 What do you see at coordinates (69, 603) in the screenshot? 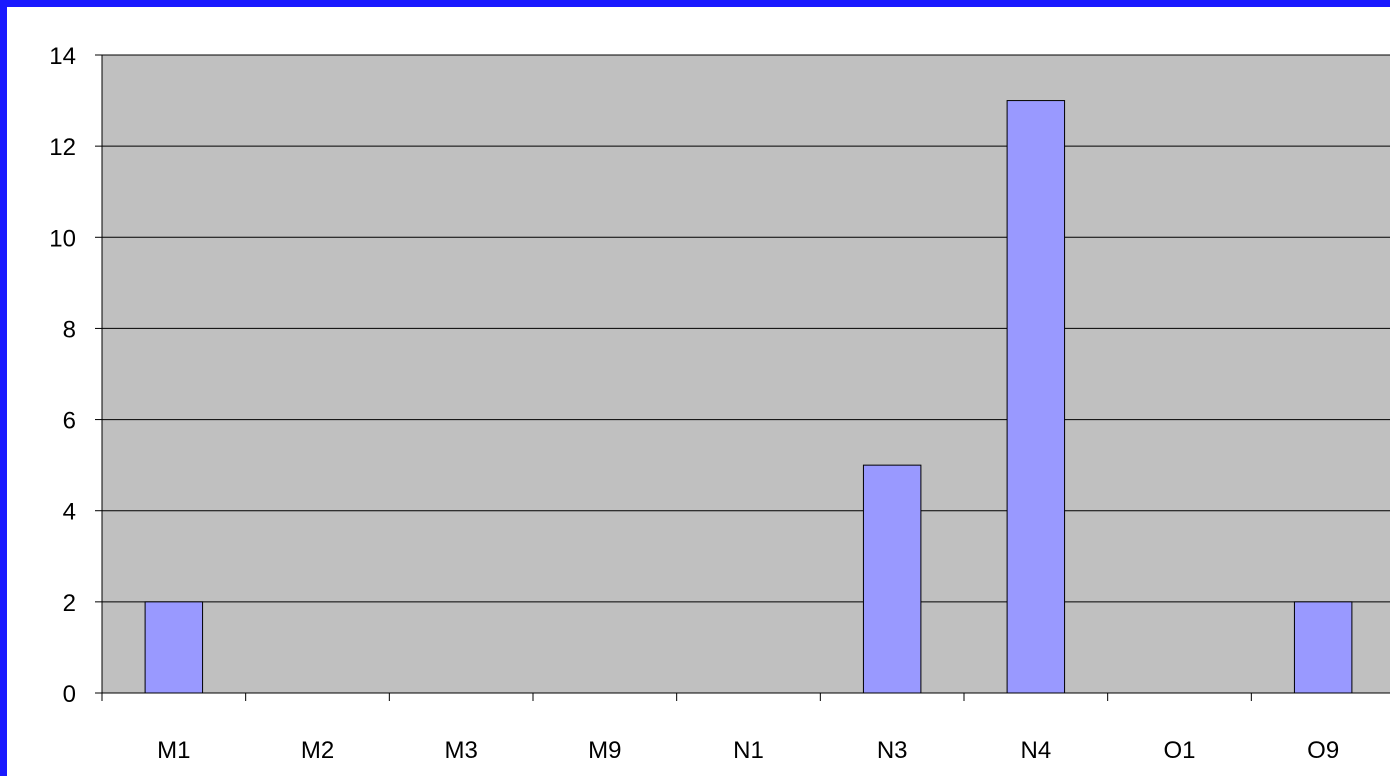
I see `y-tick-label: 2` at bounding box center [69, 603].